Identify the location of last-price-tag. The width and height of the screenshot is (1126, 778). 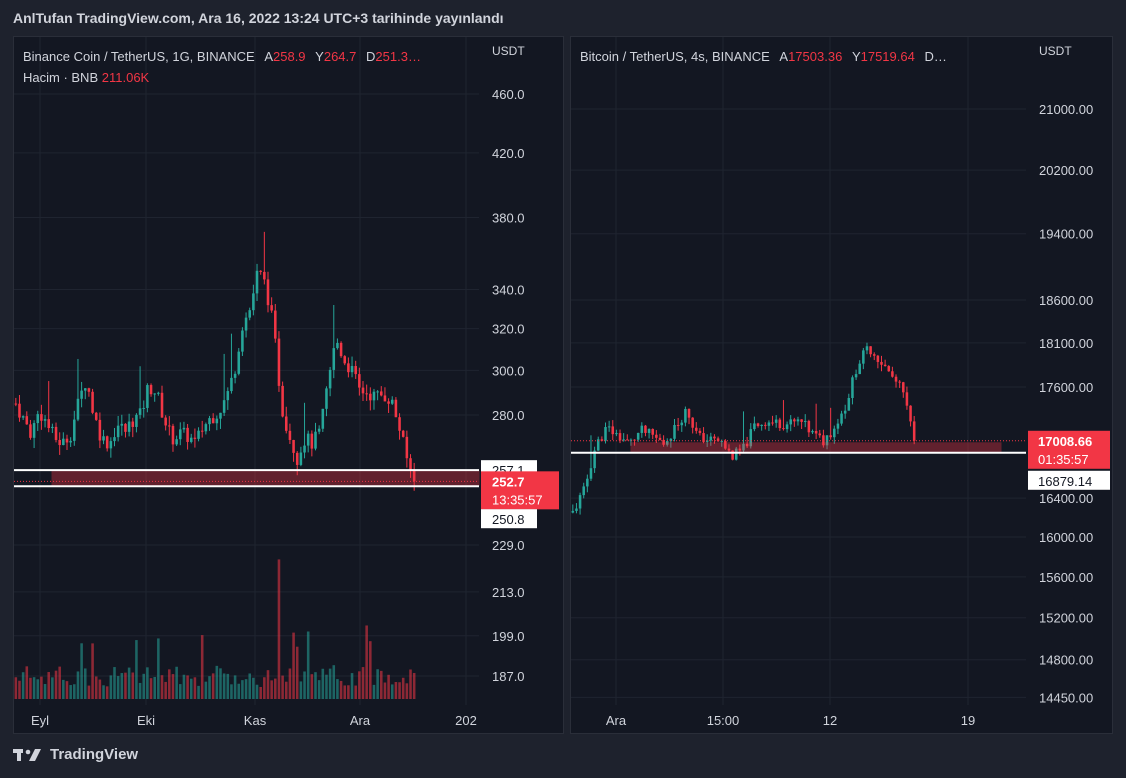
(520, 490).